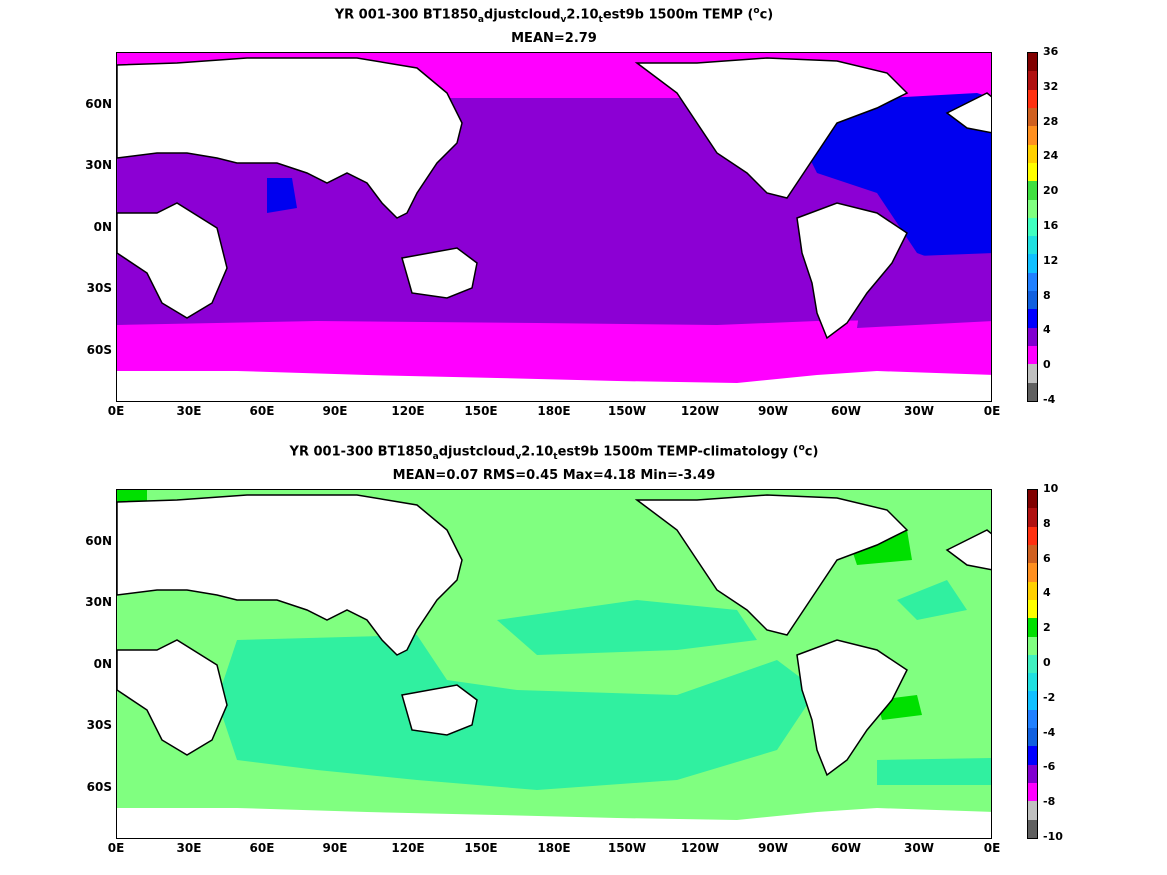 Image resolution: width=1167 pixels, height=875 pixels. I want to click on longitude-label: 120W, so click(700, 848).